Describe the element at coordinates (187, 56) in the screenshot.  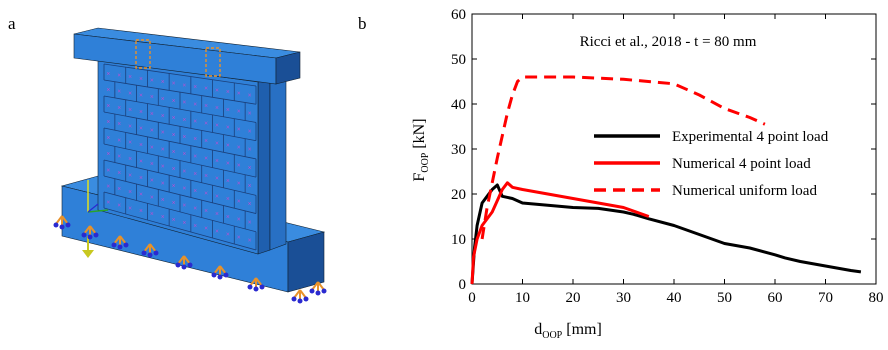
I see `top-beam` at that location.